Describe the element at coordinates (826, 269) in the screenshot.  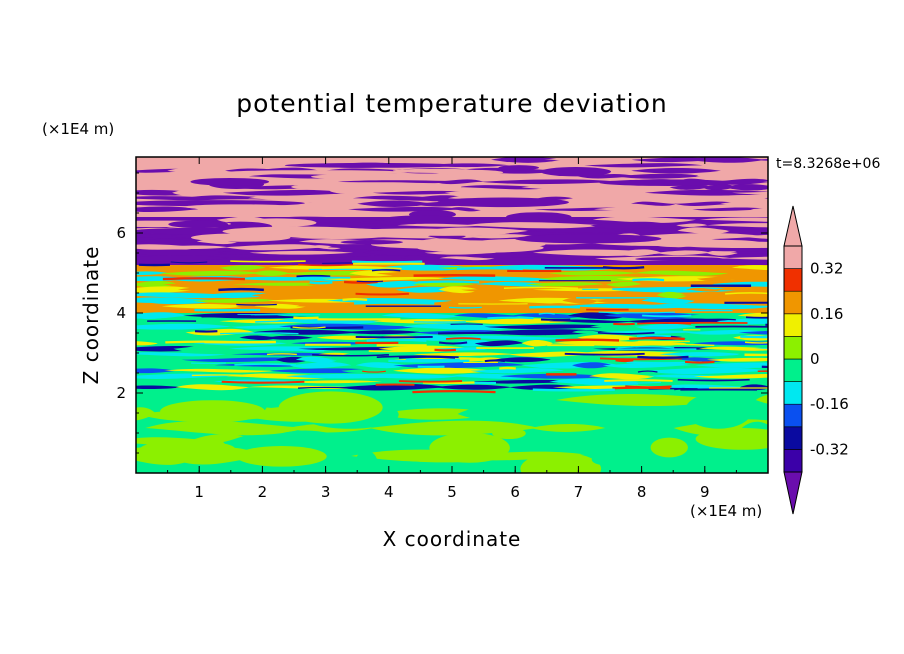
I see `colorbar-tick-label: 0.32` at that location.